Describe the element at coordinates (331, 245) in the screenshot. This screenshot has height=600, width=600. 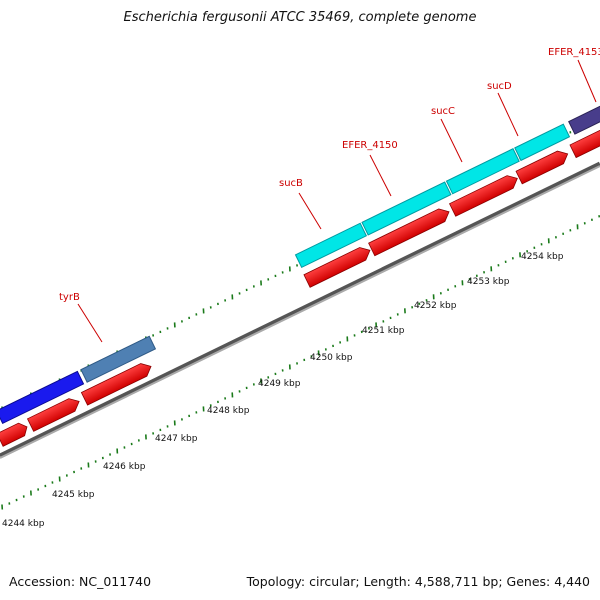
I see `gene-block-sucB` at that location.